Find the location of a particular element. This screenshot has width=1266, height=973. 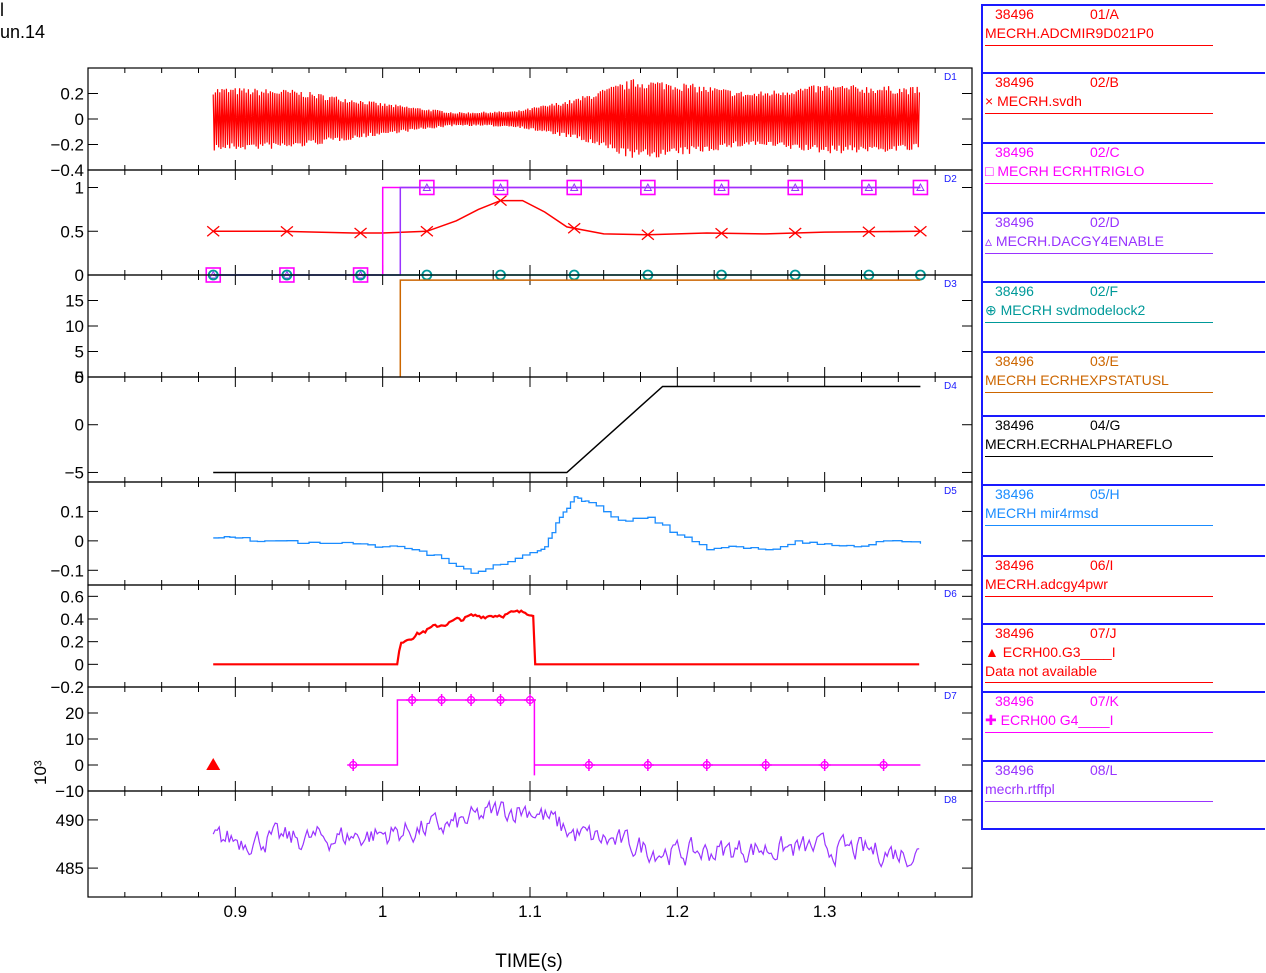

legend-entry: 38496 03/E MECRH ECRHEXPSTATUSL is located at coordinates (1123, 384).